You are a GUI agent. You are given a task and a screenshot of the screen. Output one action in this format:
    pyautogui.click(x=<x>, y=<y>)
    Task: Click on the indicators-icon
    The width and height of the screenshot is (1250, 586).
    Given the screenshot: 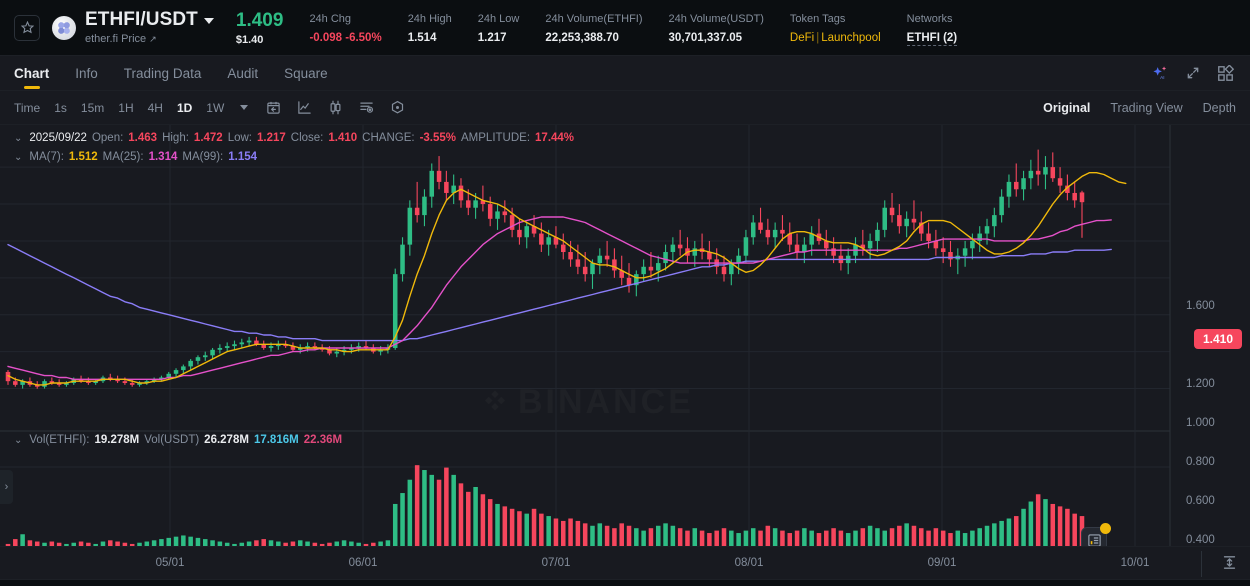 What is the action you would take?
    pyautogui.click(x=366, y=107)
    